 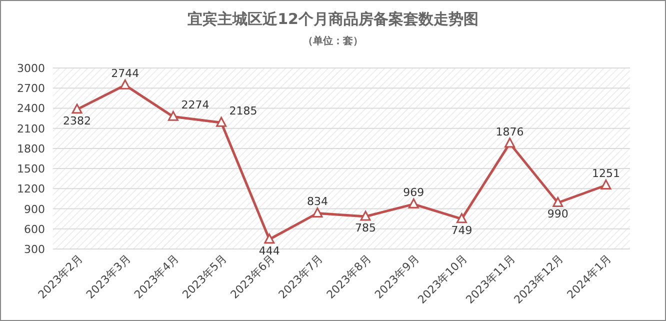 What do you see at coordinates (413, 193) in the screenshot?
I see `data-label: 969` at bounding box center [413, 193].